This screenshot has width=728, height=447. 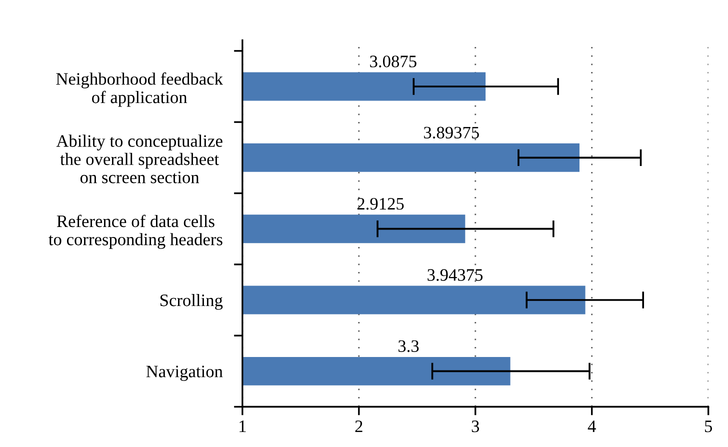 I want to click on data-label: 2.9125, so click(x=380, y=204).